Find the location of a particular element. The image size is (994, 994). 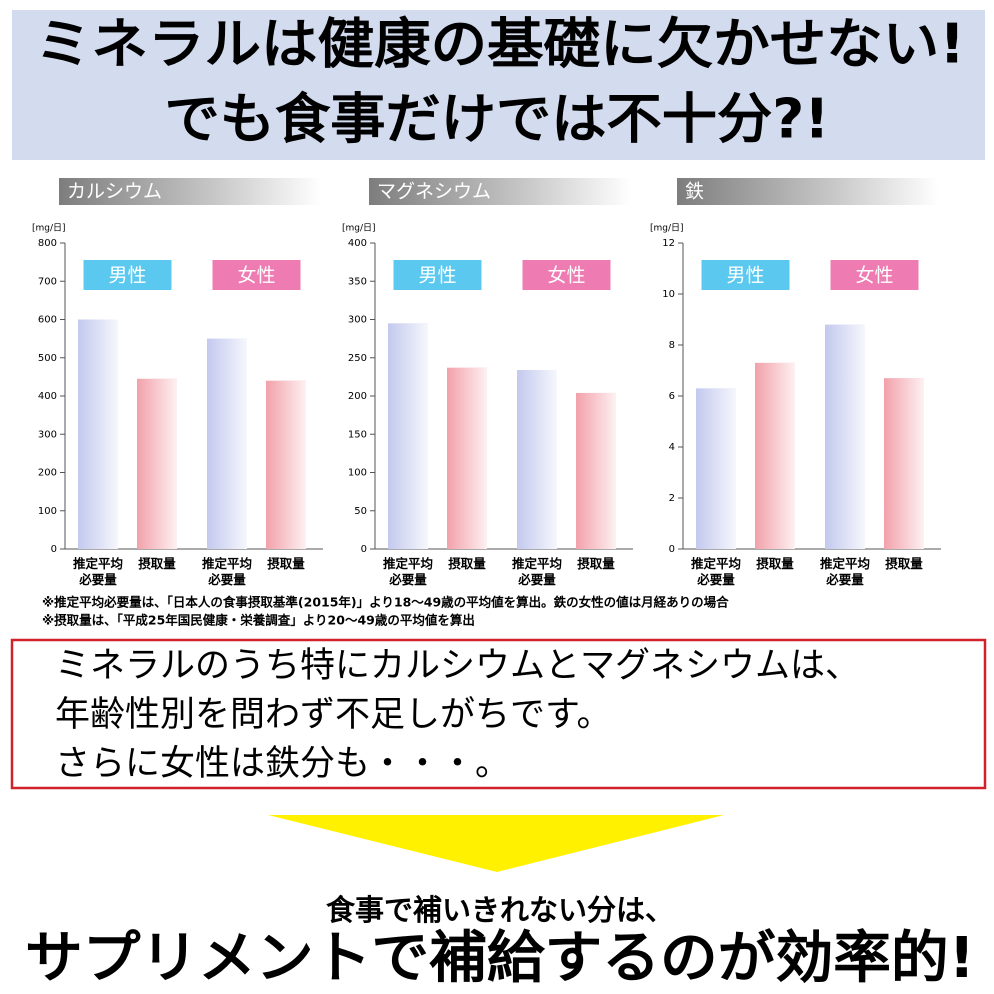

y-tick-label: 10 is located at coordinates (668, 294).